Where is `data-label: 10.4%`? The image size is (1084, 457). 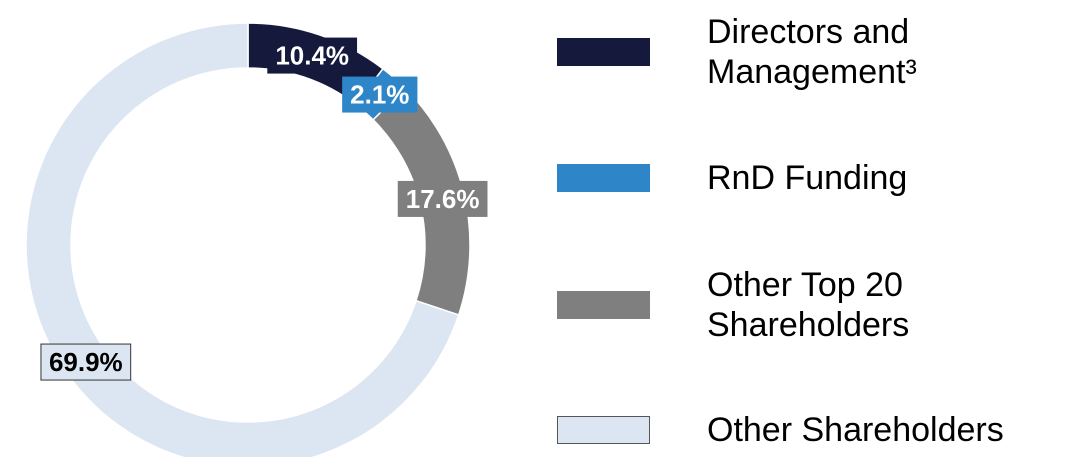
data-label: 10.4% is located at coordinates (312, 55).